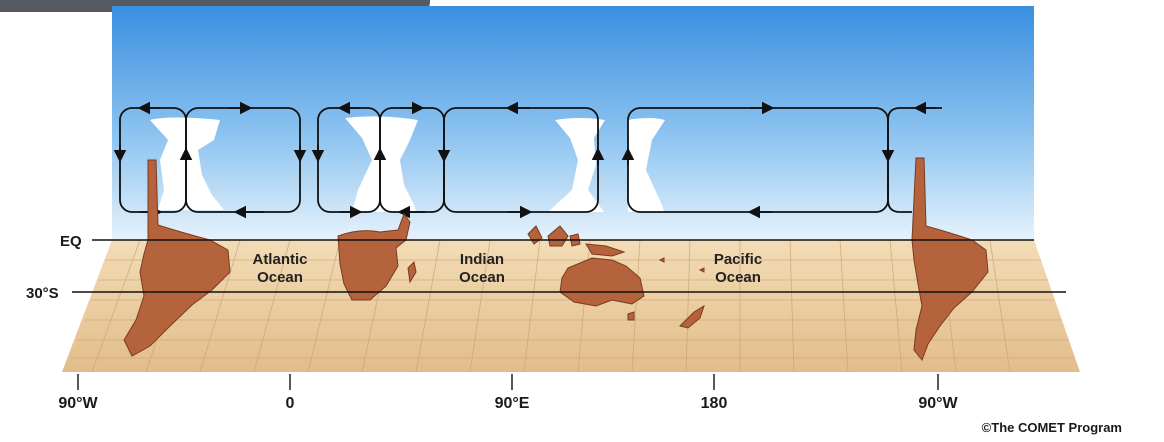 The image size is (1164, 442). I want to click on cloud-africa, so click(381, 164).